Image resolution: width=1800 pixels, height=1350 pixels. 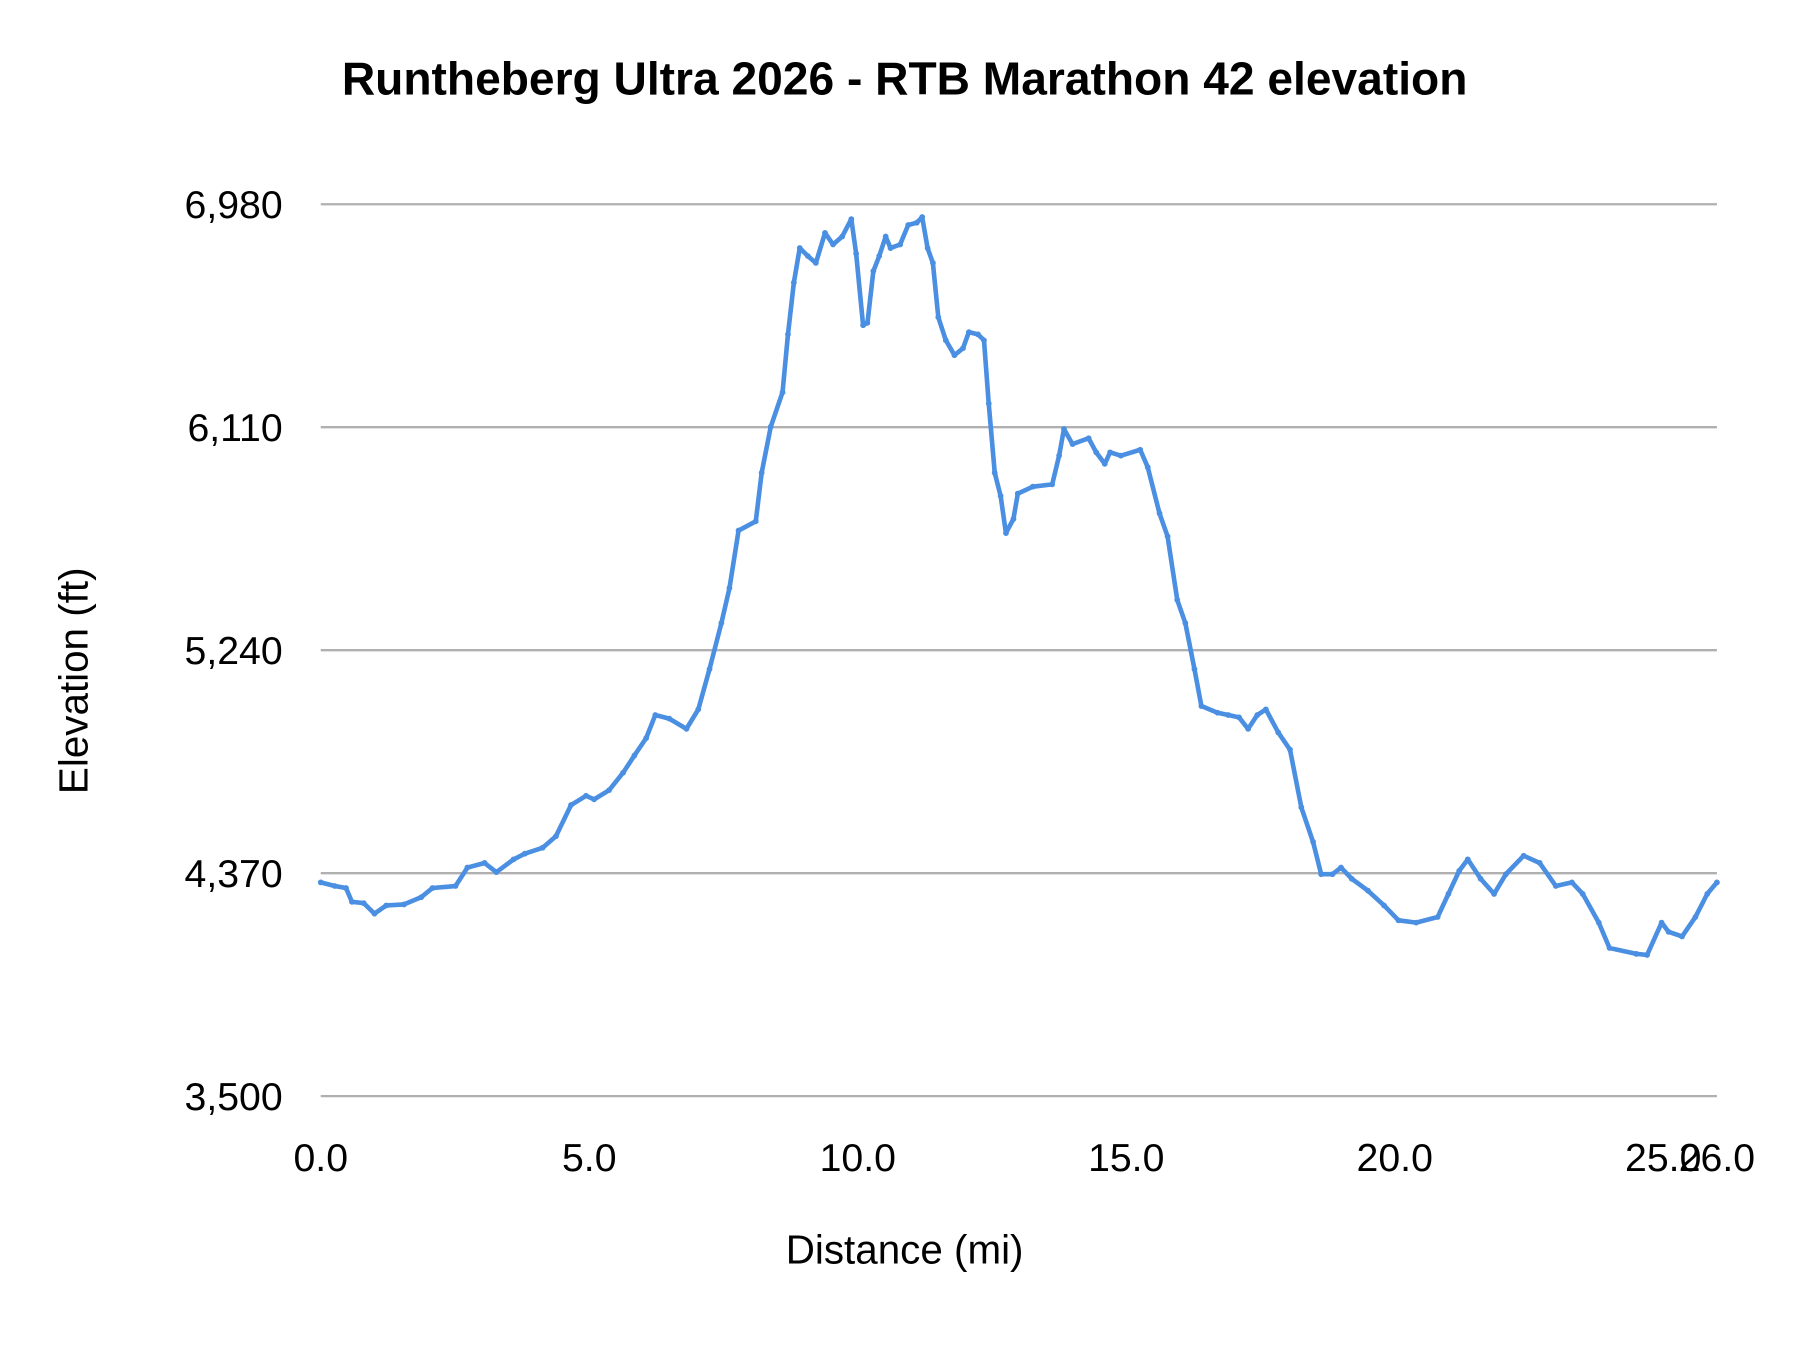 I want to click on x-tick-label: 26.0, so click(x=1717, y=1158).